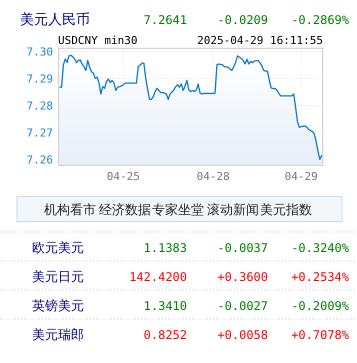  Describe the element at coordinates (242, 306) in the screenshot. I see `text: -0.0027` at that location.